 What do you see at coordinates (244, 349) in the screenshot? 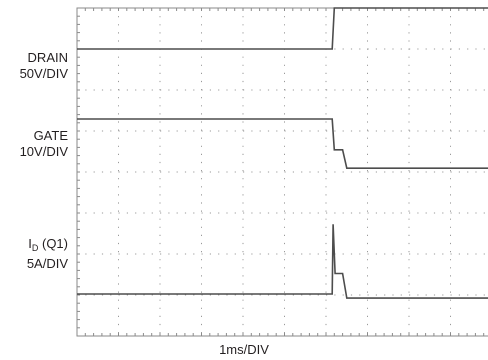
I see `x-axis-label: 1ms/DIV` at bounding box center [244, 349].